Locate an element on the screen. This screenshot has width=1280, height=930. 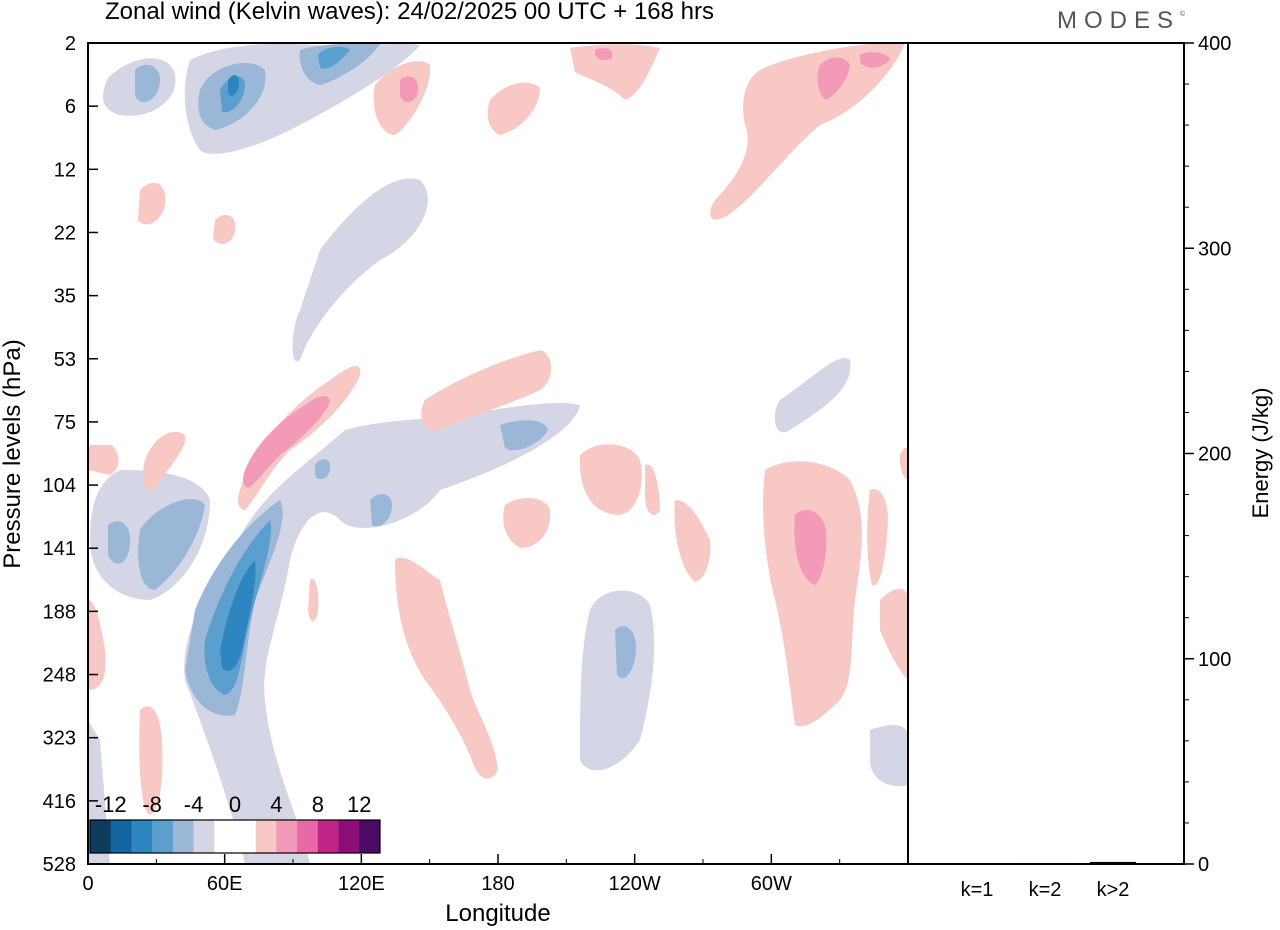
logo-mark: © is located at coordinates (1183, 14).